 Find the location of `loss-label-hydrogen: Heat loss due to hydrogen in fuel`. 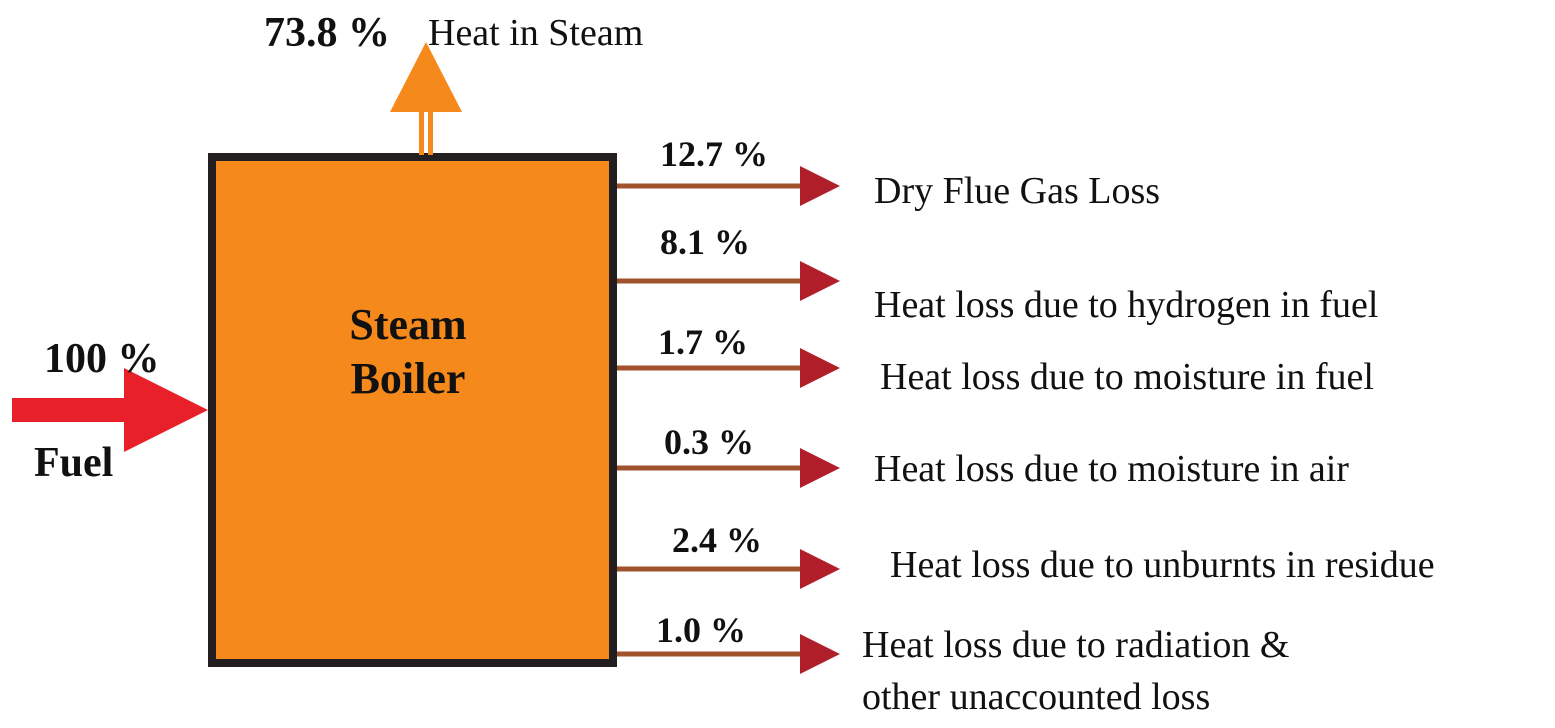

loss-label-hydrogen: Heat loss due to hydrogen in fuel is located at coordinates (1126, 305).